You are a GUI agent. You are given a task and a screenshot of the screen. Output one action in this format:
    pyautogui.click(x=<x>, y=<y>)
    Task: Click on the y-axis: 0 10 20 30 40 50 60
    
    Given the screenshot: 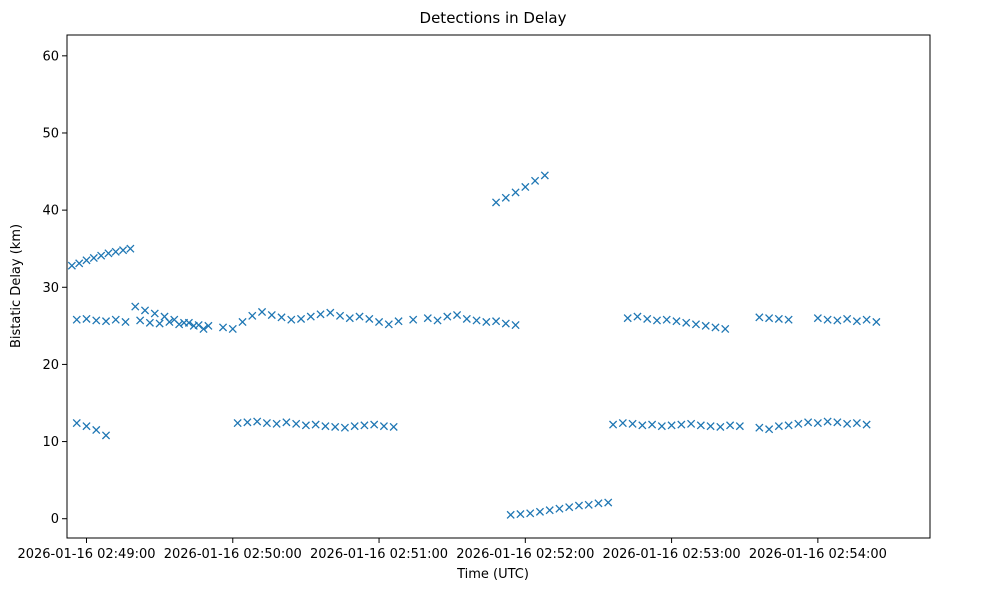 What is the action you would take?
    pyautogui.click(x=54, y=288)
    